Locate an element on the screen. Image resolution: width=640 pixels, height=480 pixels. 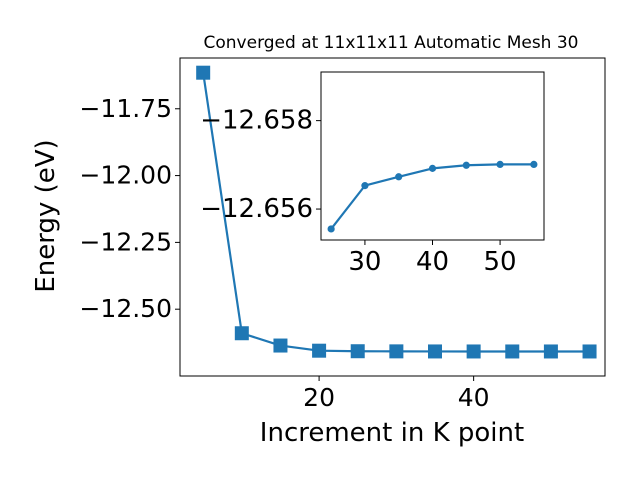
inset-x-tick-label: 40 is located at coordinates (432, 262).